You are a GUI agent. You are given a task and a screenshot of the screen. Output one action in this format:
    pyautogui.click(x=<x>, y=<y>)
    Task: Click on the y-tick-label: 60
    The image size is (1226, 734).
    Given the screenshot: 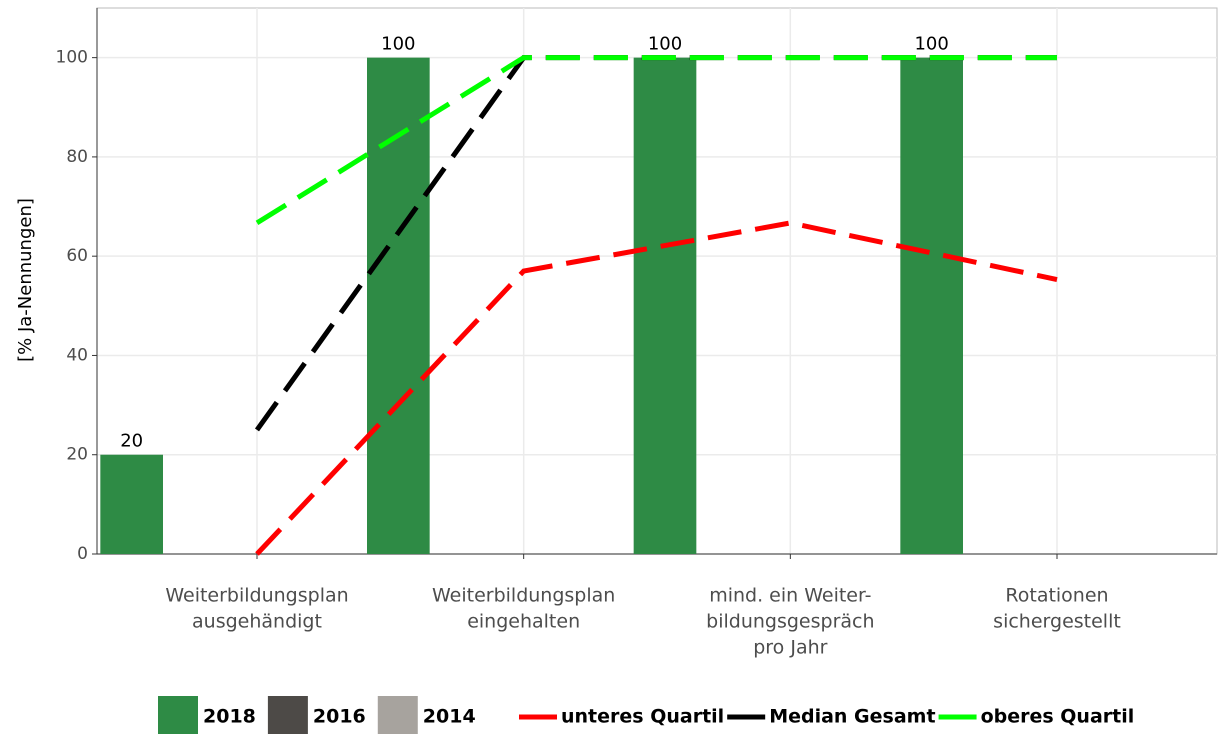 What is the action you would take?
    pyautogui.click(x=77, y=256)
    